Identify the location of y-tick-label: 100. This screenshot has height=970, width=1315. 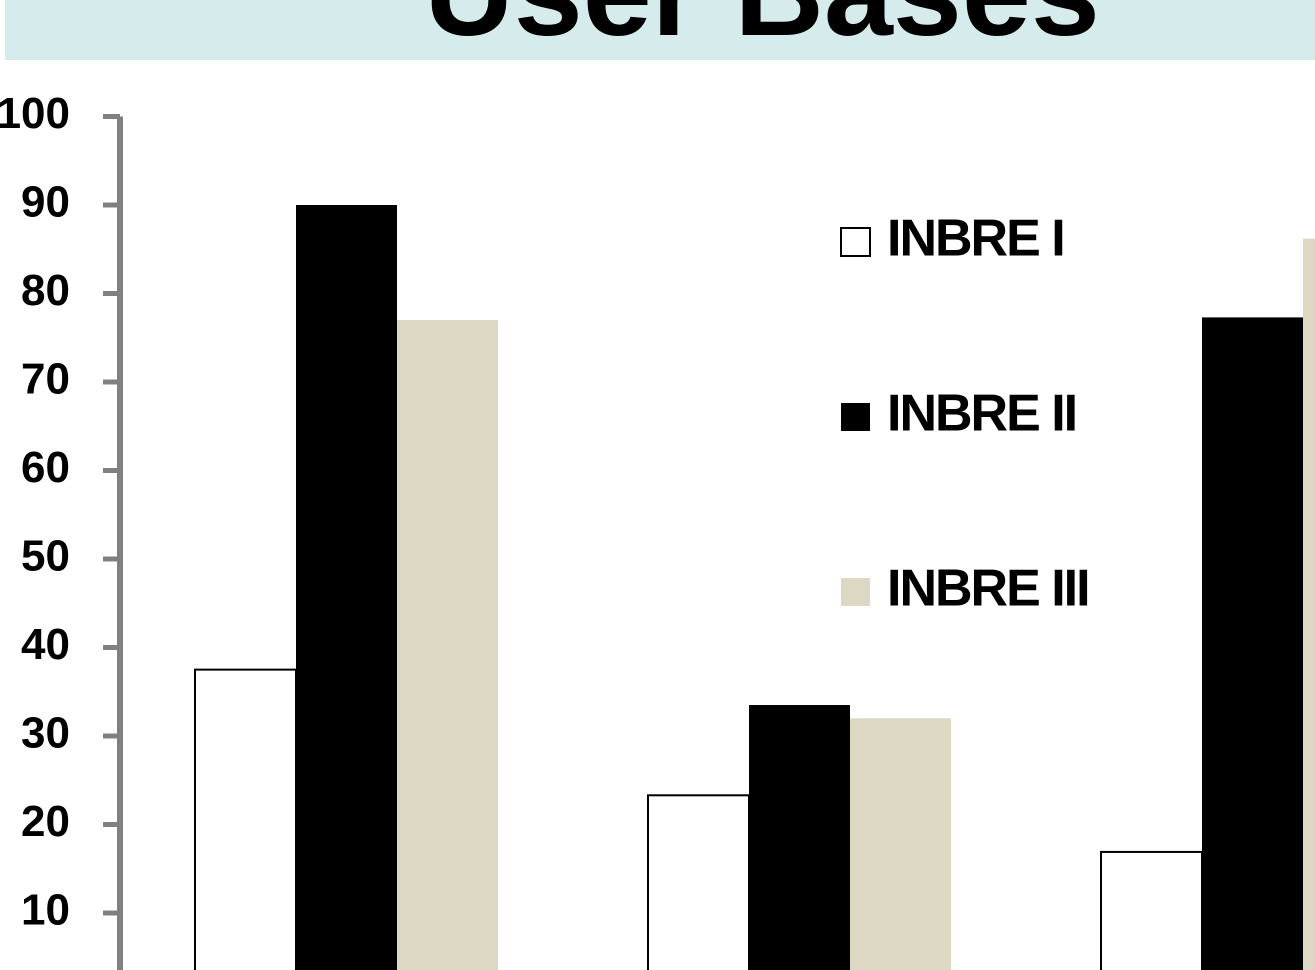
(35, 113).